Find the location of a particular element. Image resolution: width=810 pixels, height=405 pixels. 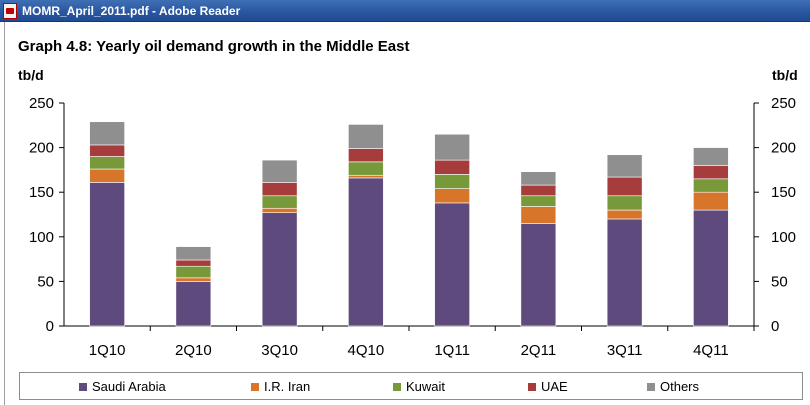

y-tick-label-left: 250 is located at coordinates (41, 103).